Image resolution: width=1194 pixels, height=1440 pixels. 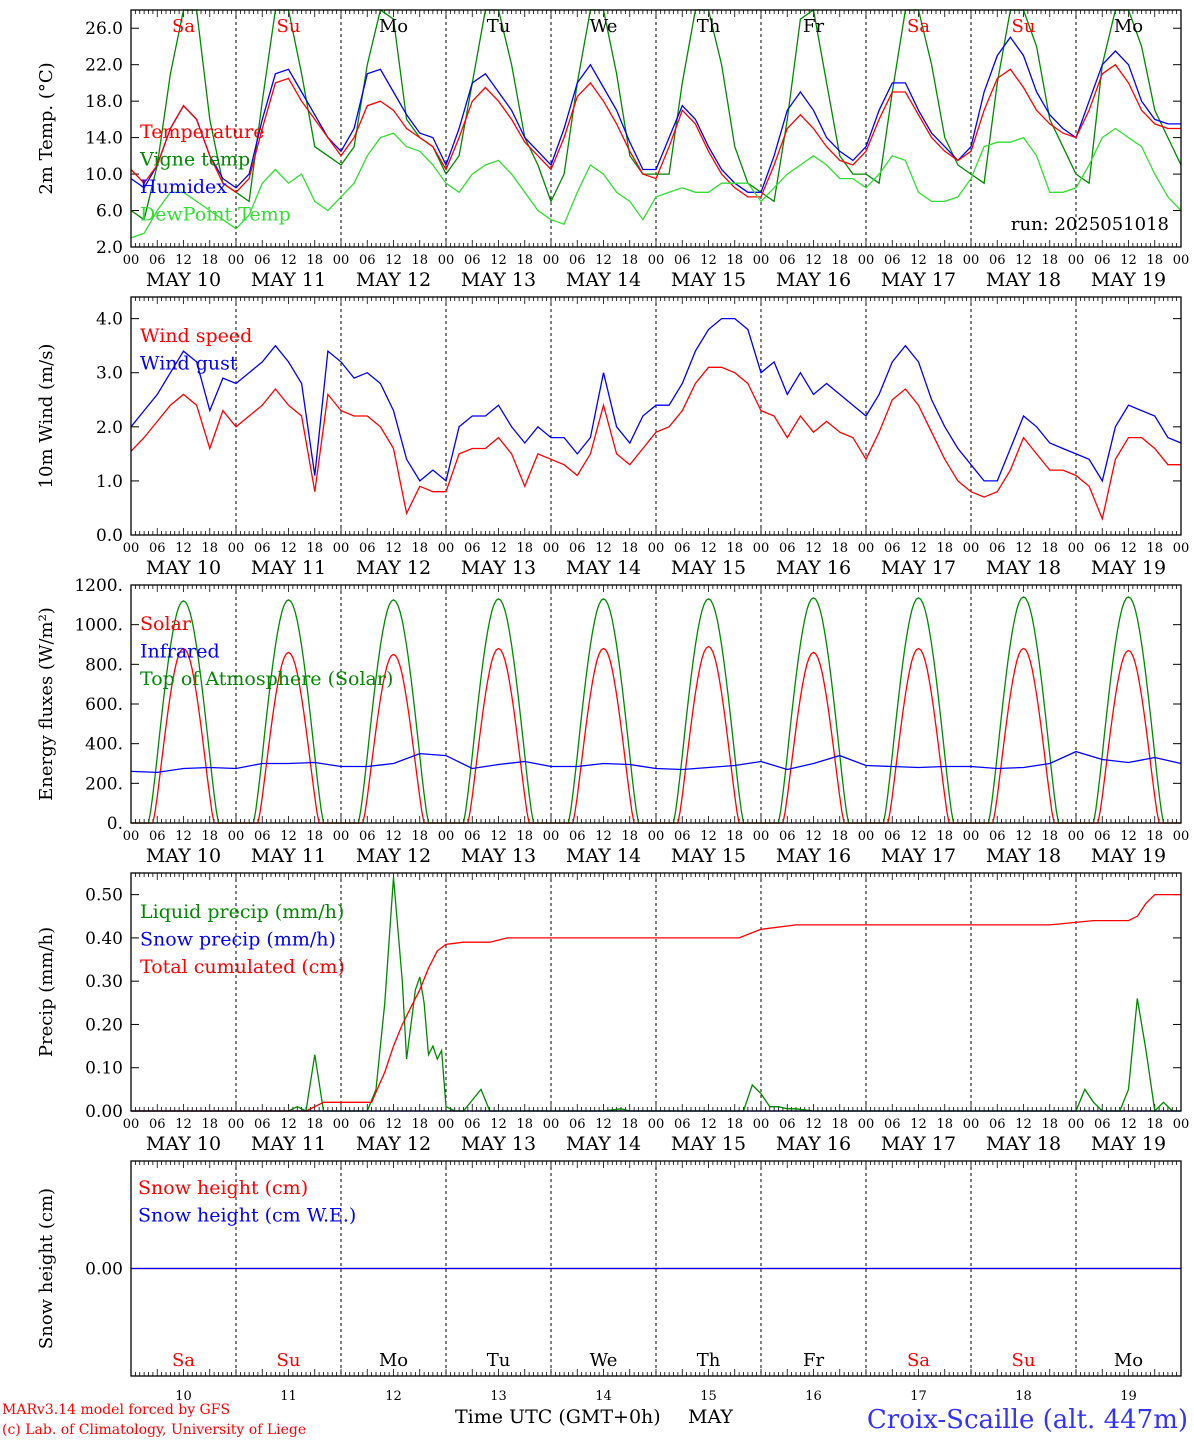 I want to click on date-label: MAY 15, so click(x=708, y=1144).